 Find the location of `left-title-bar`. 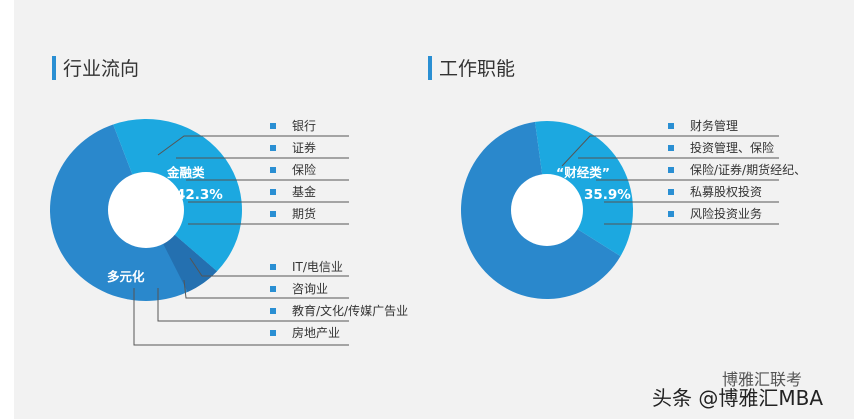

left-title-bar is located at coordinates (54, 68).